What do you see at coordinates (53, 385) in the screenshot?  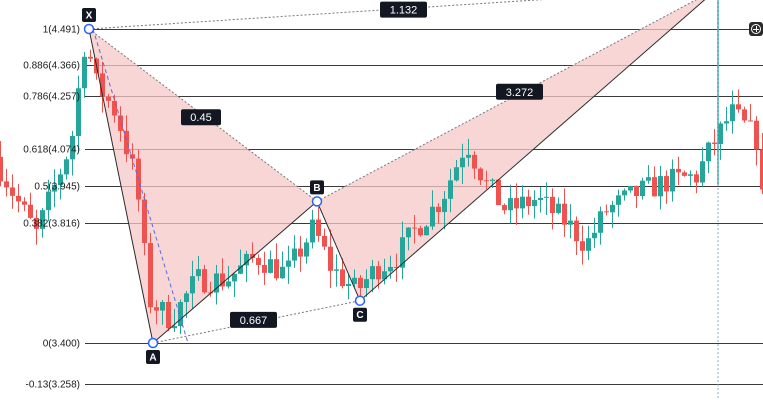 I see `fib-level-label: -0.13(3.258)` at bounding box center [53, 385].